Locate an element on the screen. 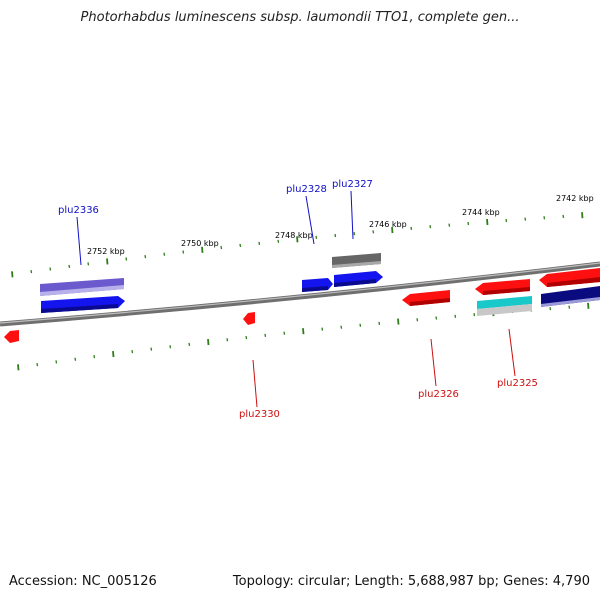  gene-label-plu2325: plu2325 is located at coordinates (517, 383).